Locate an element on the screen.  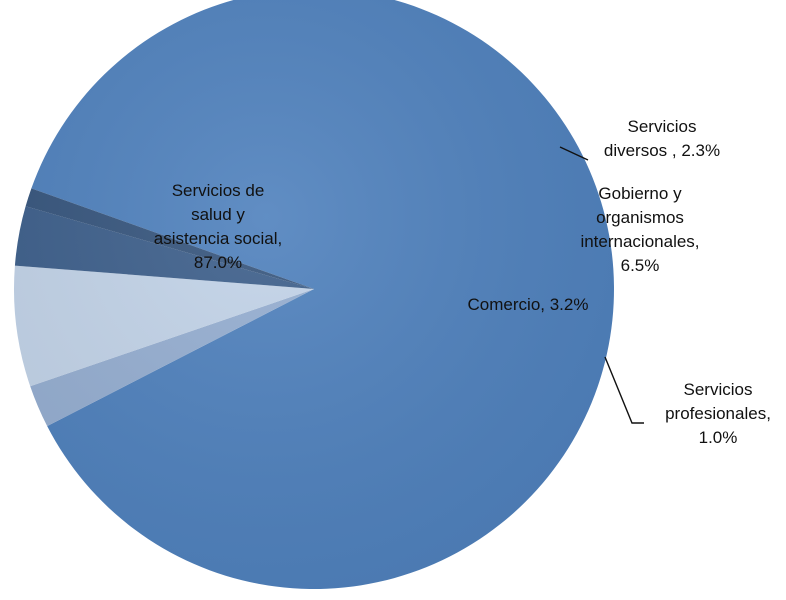
slice-label-3: Comercio, 3.2% is located at coordinates (528, 304).